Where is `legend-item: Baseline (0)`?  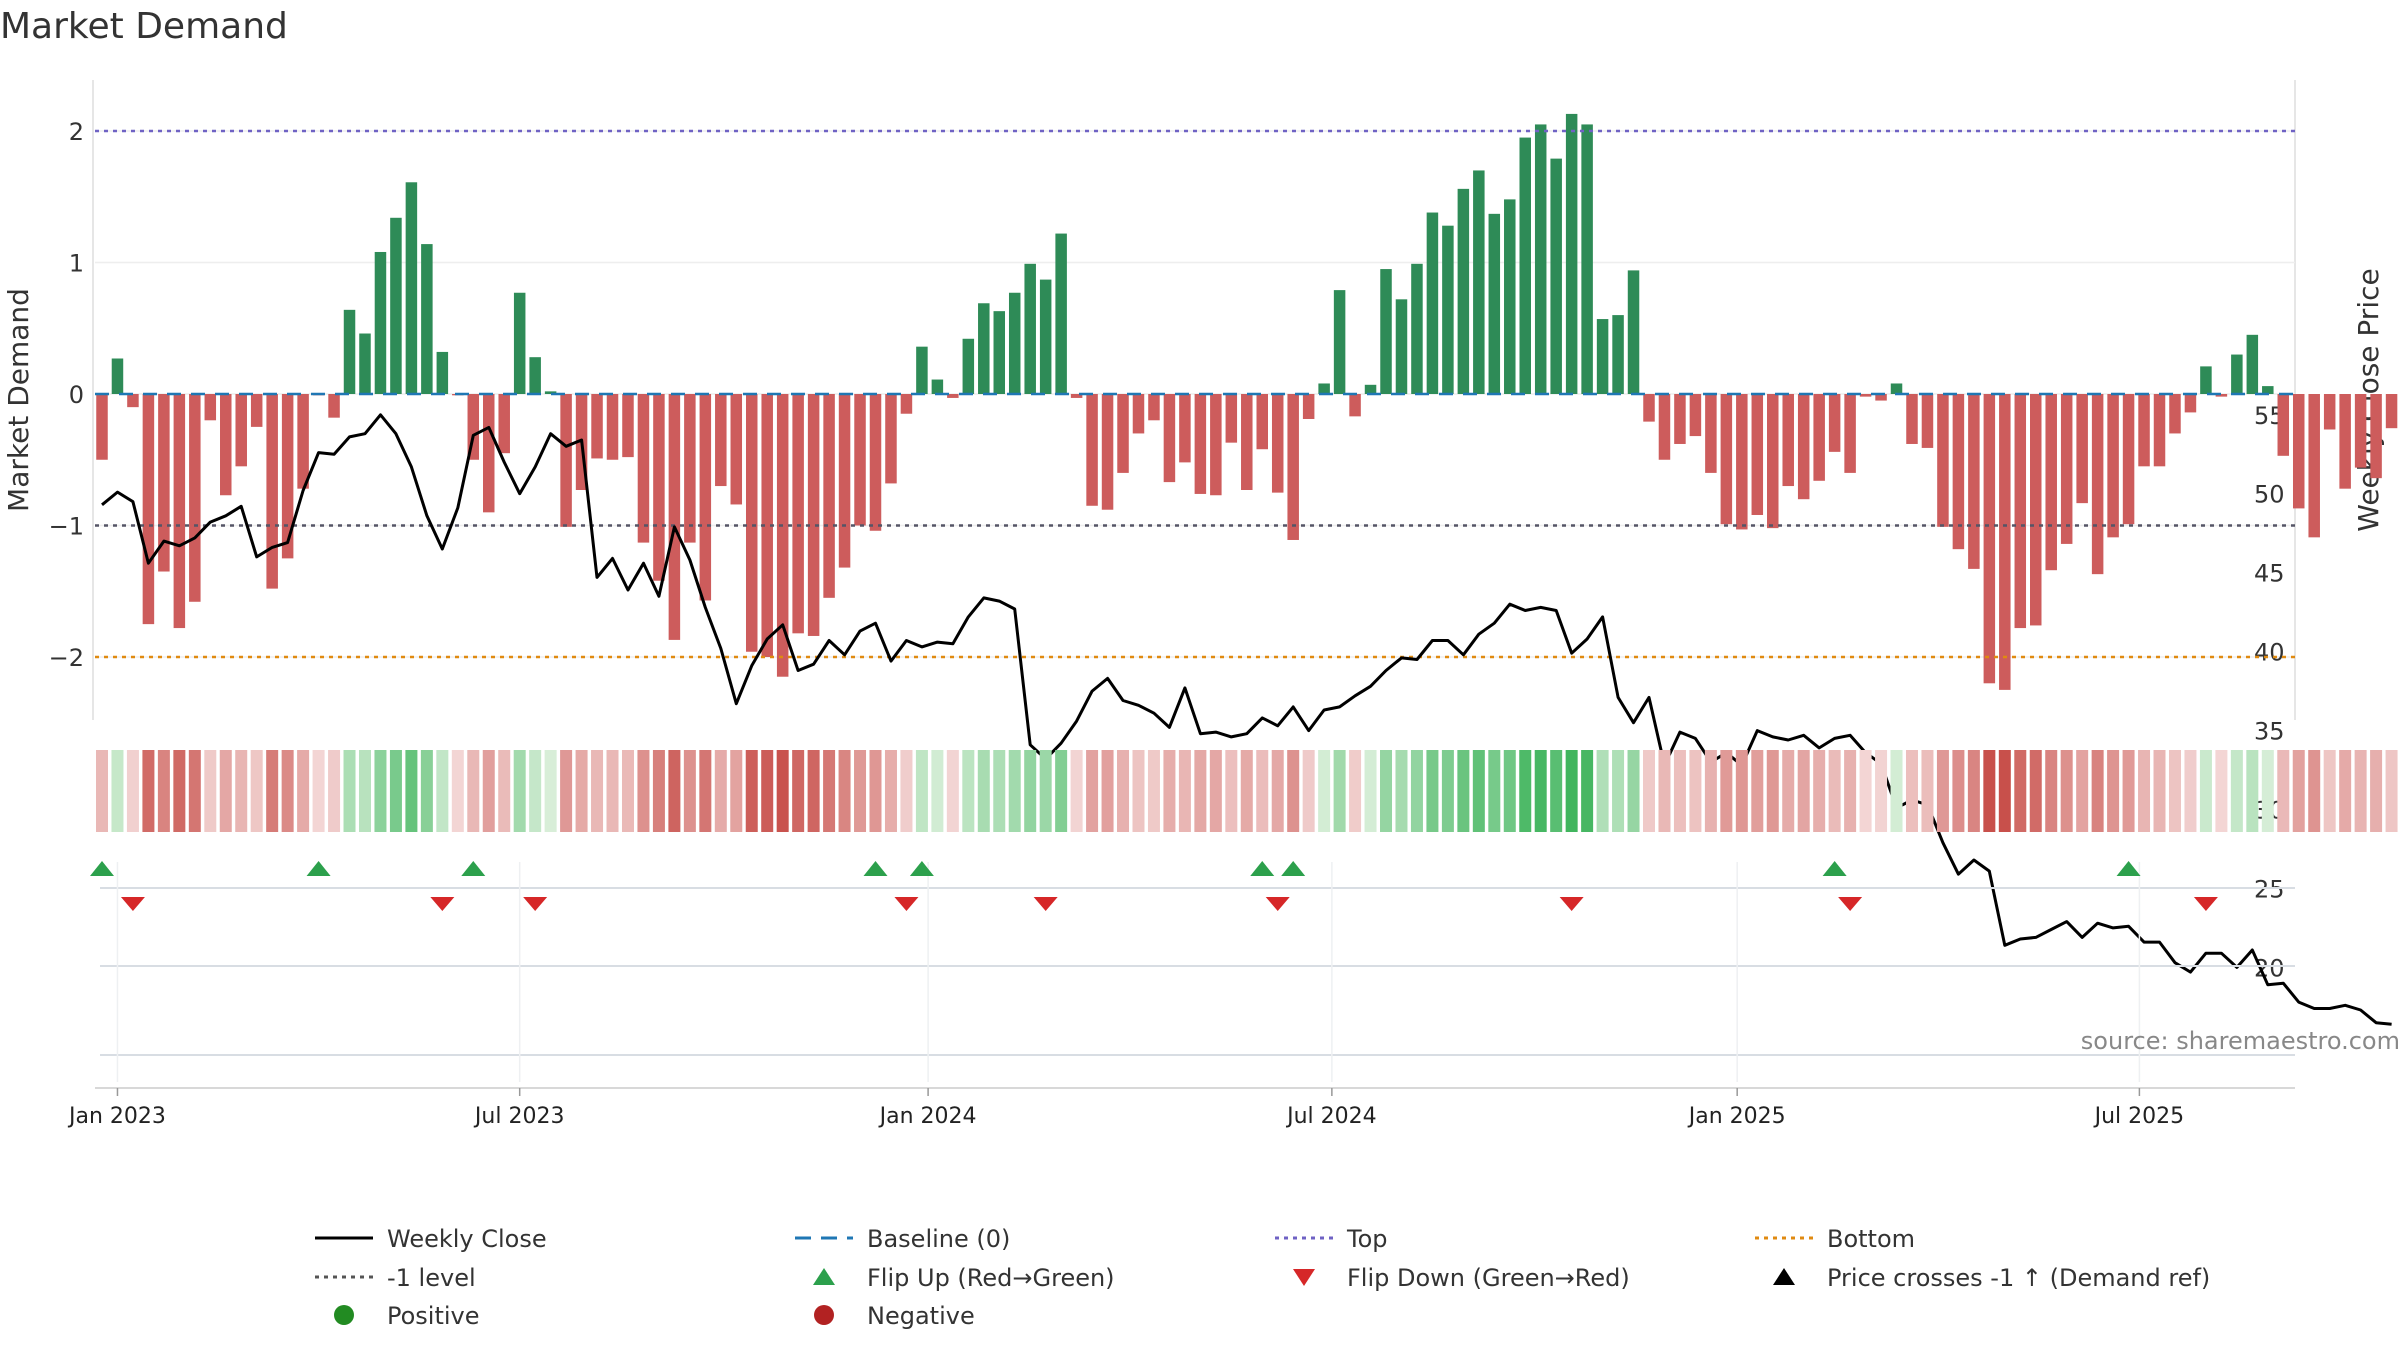
legend-item: Baseline (0) is located at coordinates (902, 1239).